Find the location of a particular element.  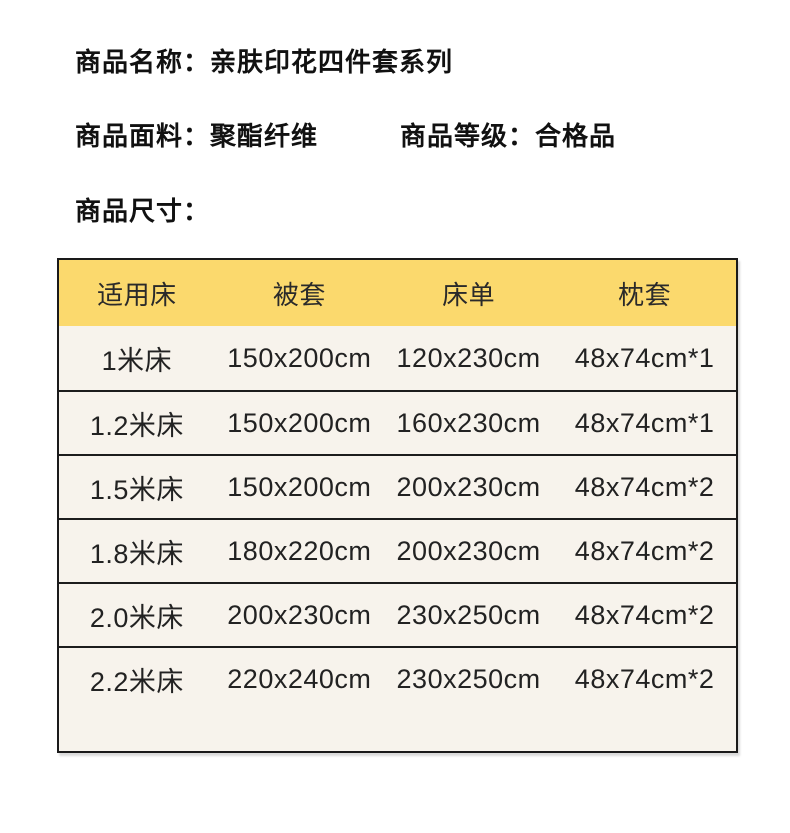

product-name-line: 商品名称：亲肤印花四件套系列 is located at coordinates (264, 60).